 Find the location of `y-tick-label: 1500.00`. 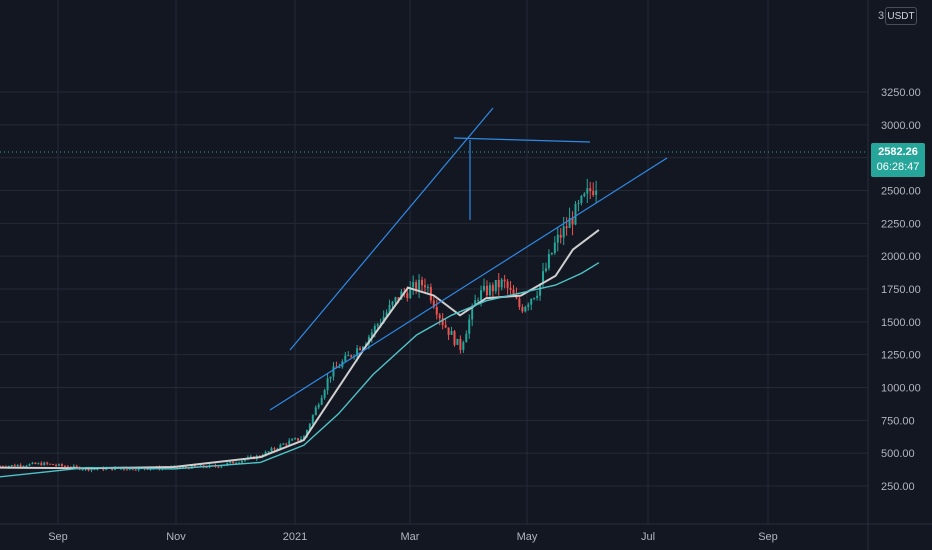

y-tick-label: 1500.00 is located at coordinates (901, 323).